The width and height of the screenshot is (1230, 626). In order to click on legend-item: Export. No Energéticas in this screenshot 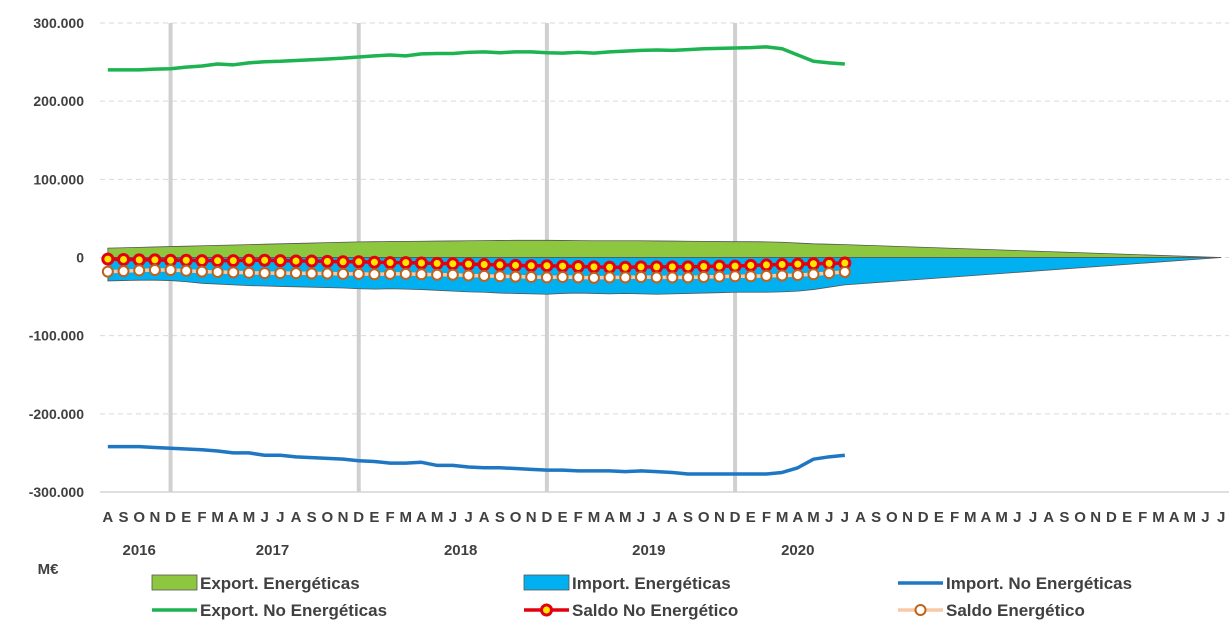, I will do `click(269, 610)`.